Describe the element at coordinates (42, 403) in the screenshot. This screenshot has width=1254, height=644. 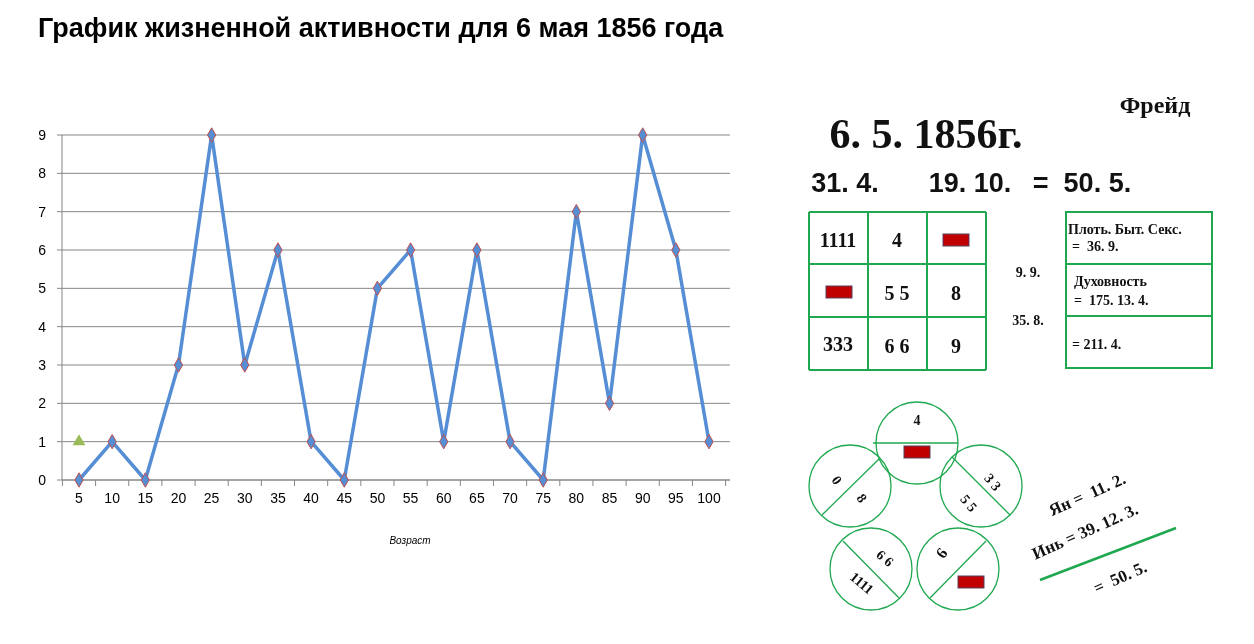
I see `y-tick-label: 2` at that location.